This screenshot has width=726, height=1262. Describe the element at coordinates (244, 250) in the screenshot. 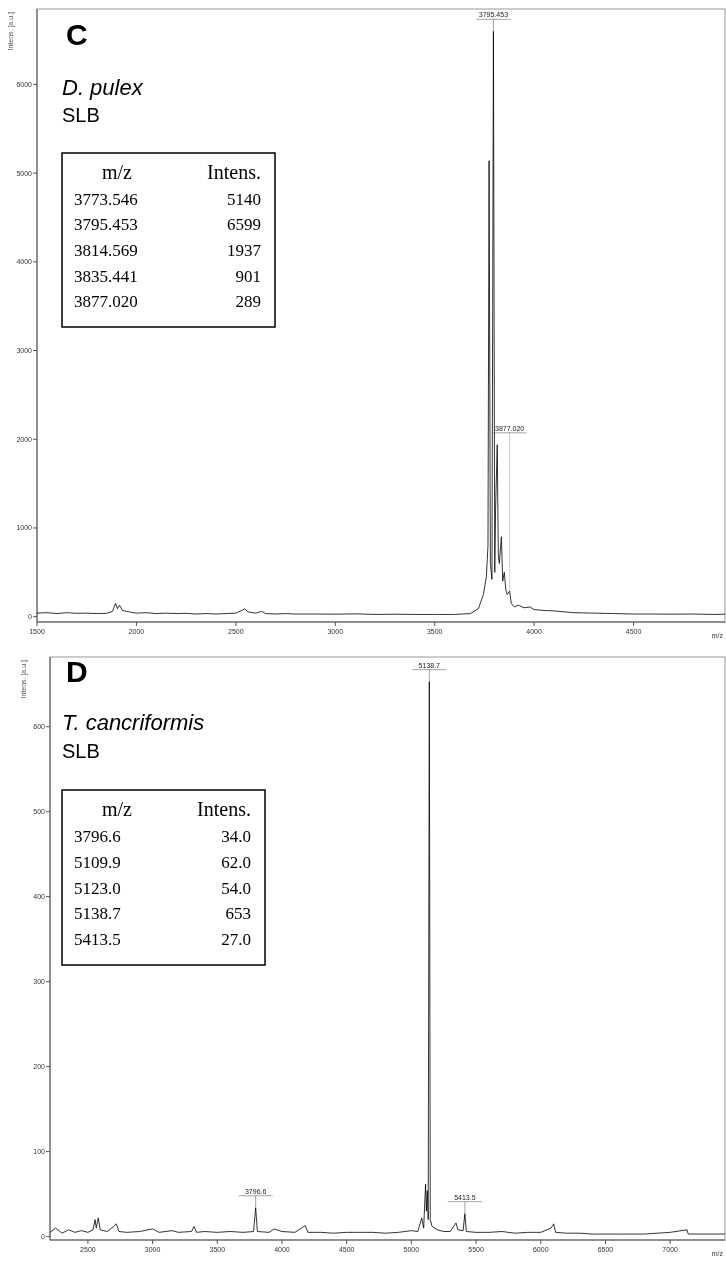

I see `annotation: 1937` at that location.